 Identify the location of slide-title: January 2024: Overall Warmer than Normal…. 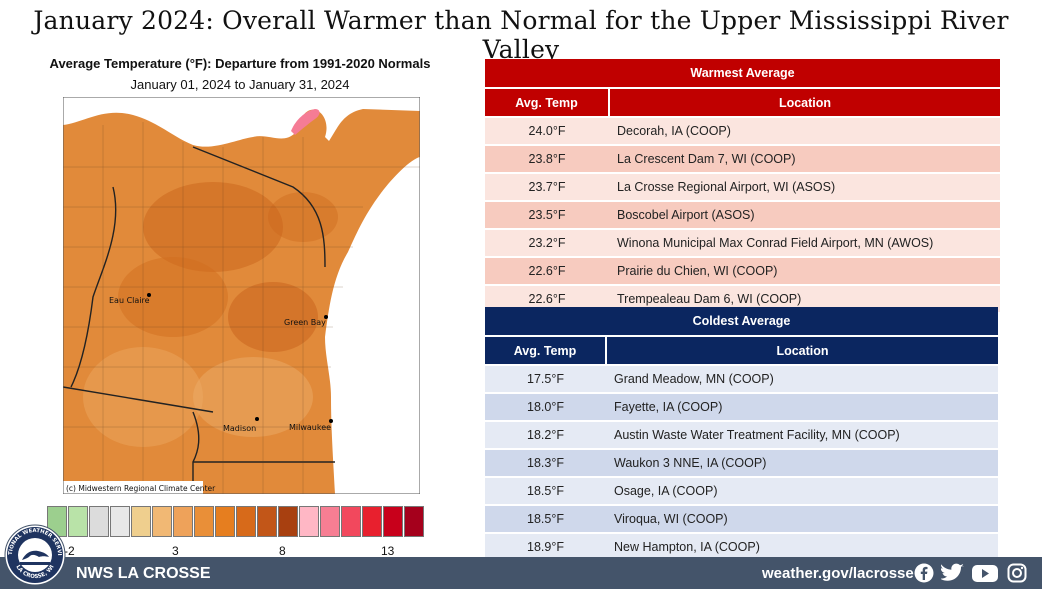
(521, 35).